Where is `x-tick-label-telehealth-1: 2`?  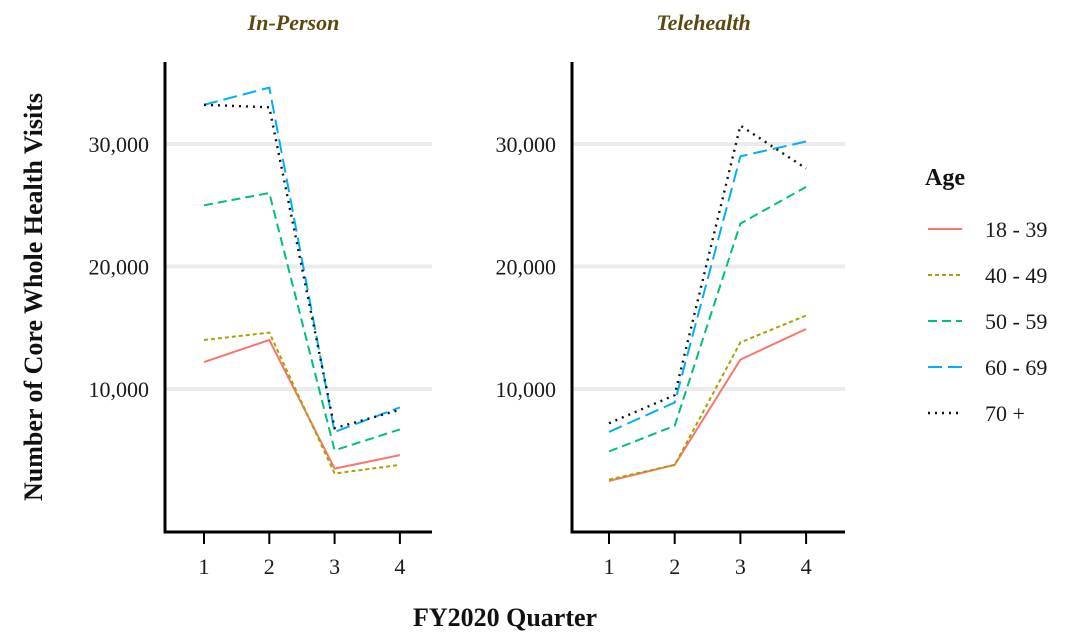
x-tick-label-telehealth-1: 2 is located at coordinates (674, 566).